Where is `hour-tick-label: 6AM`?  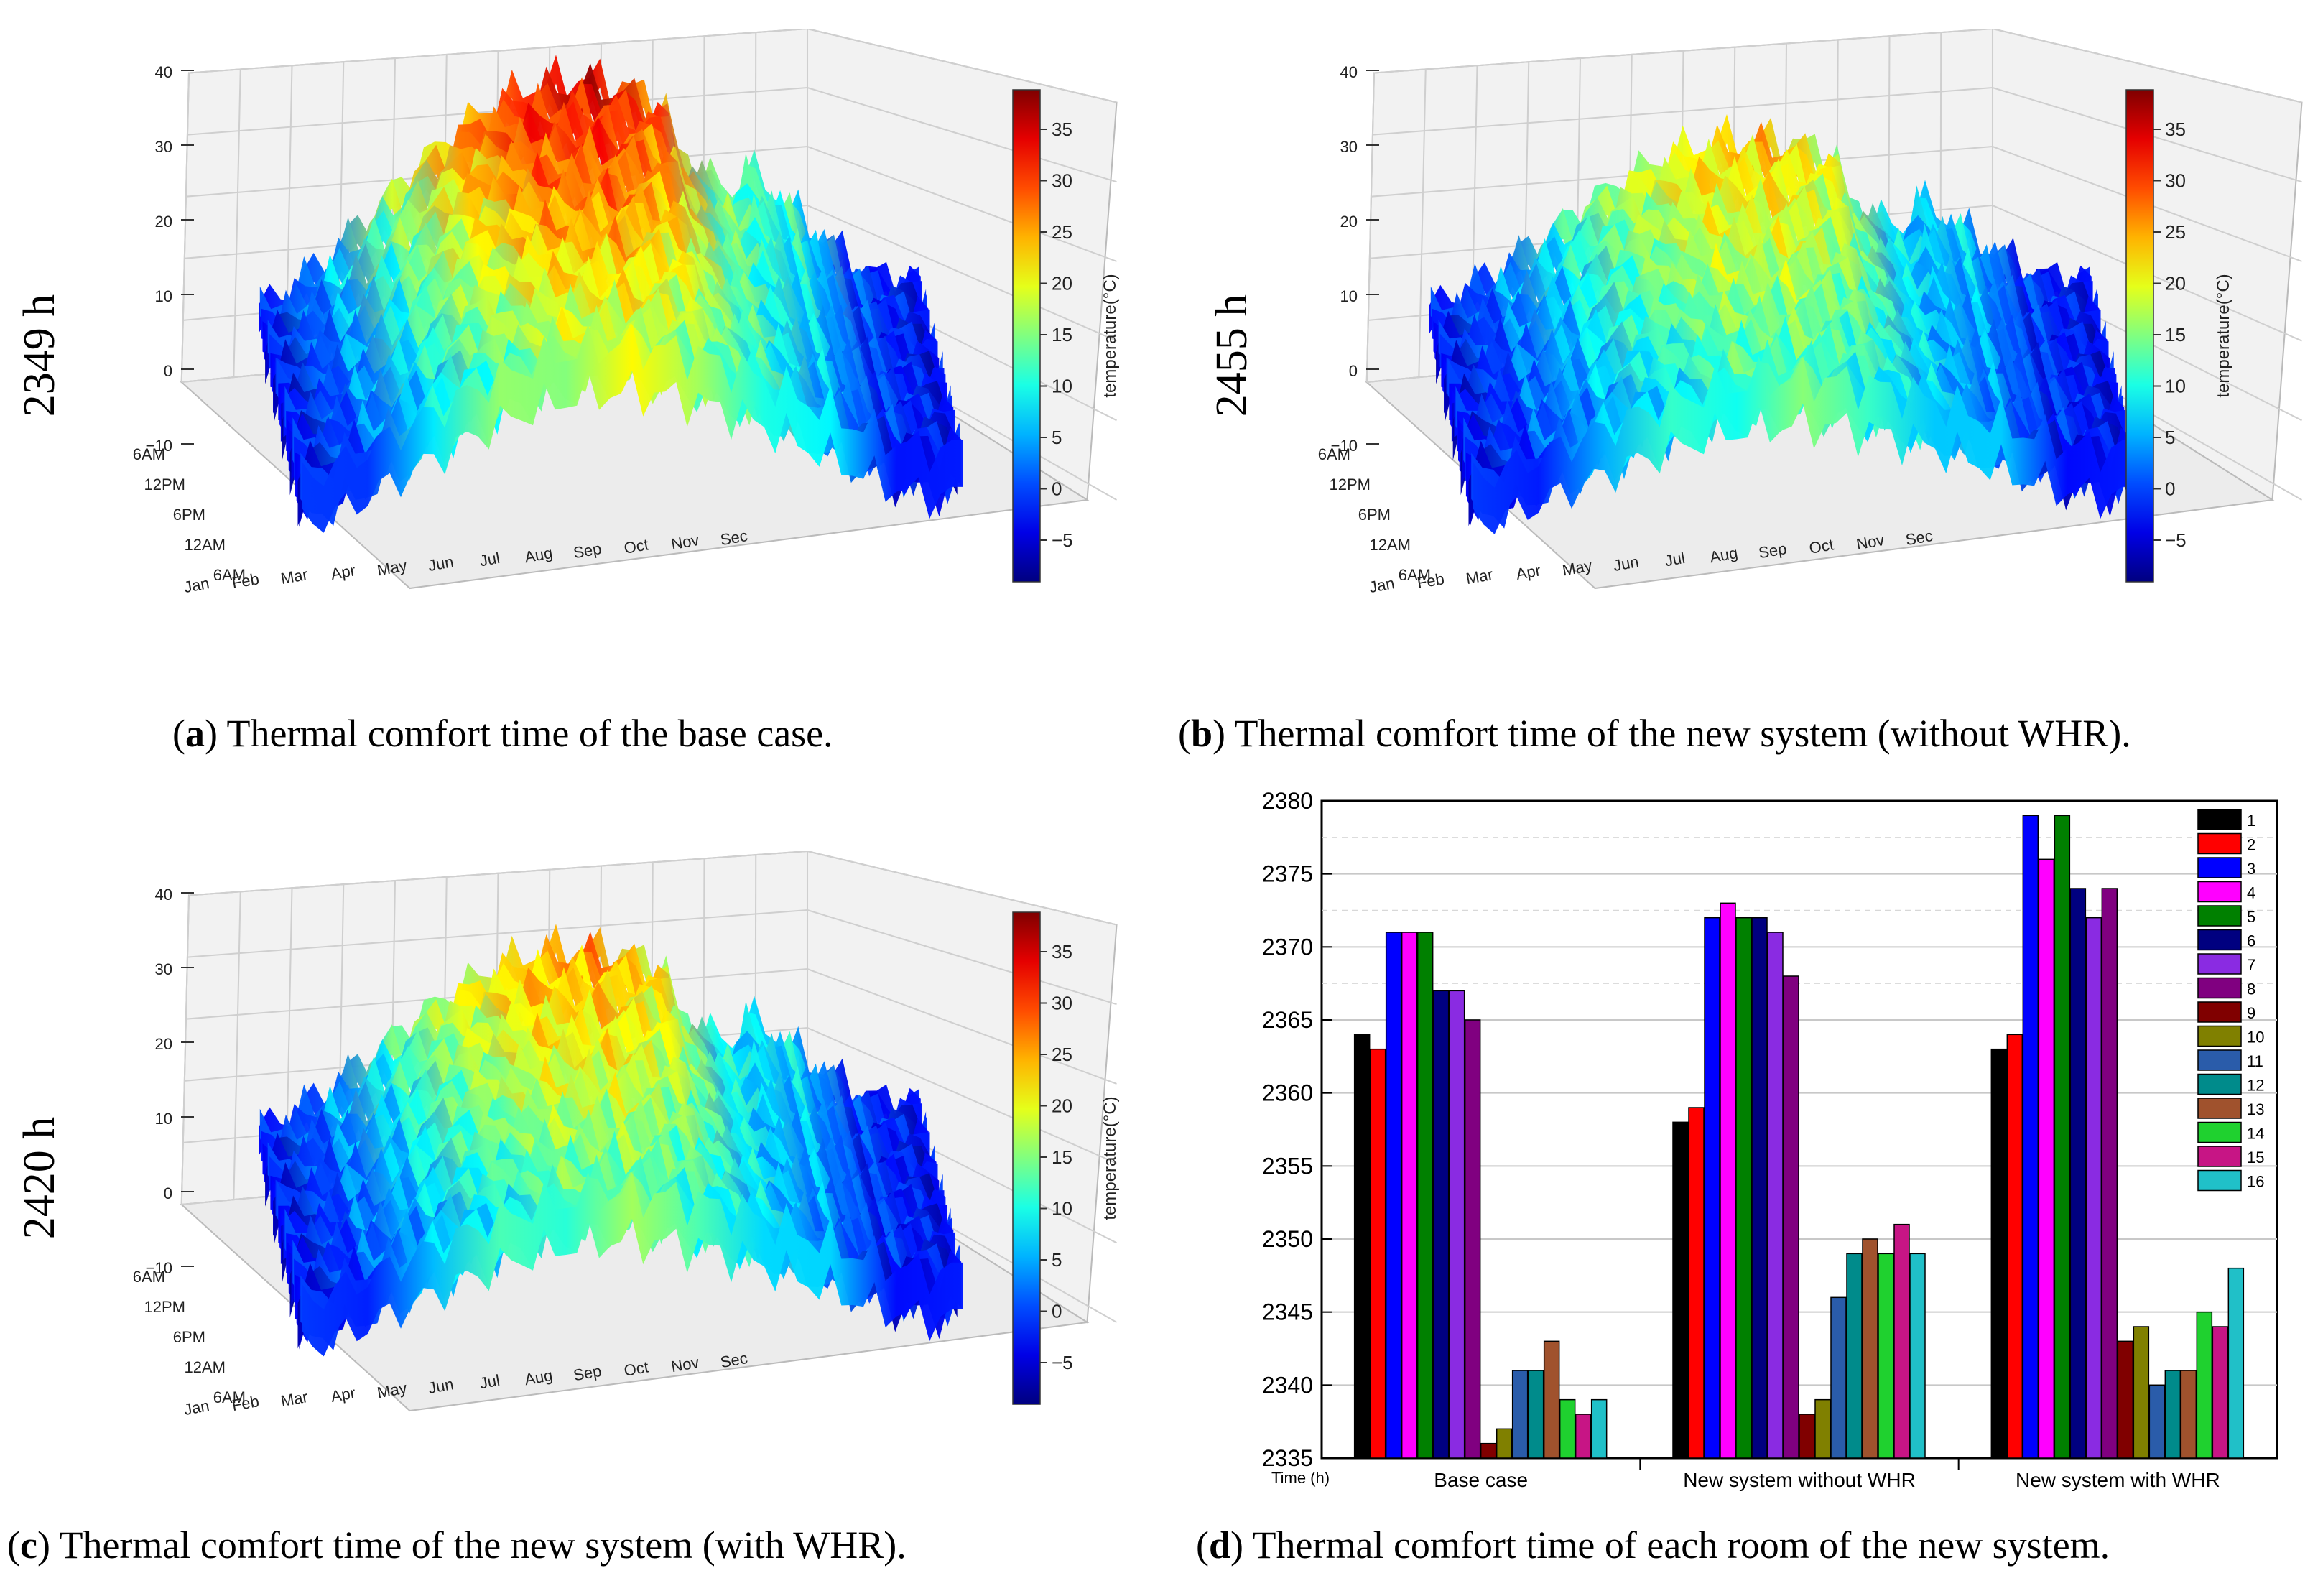
hour-tick-label: 6AM is located at coordinates (1415, 575).